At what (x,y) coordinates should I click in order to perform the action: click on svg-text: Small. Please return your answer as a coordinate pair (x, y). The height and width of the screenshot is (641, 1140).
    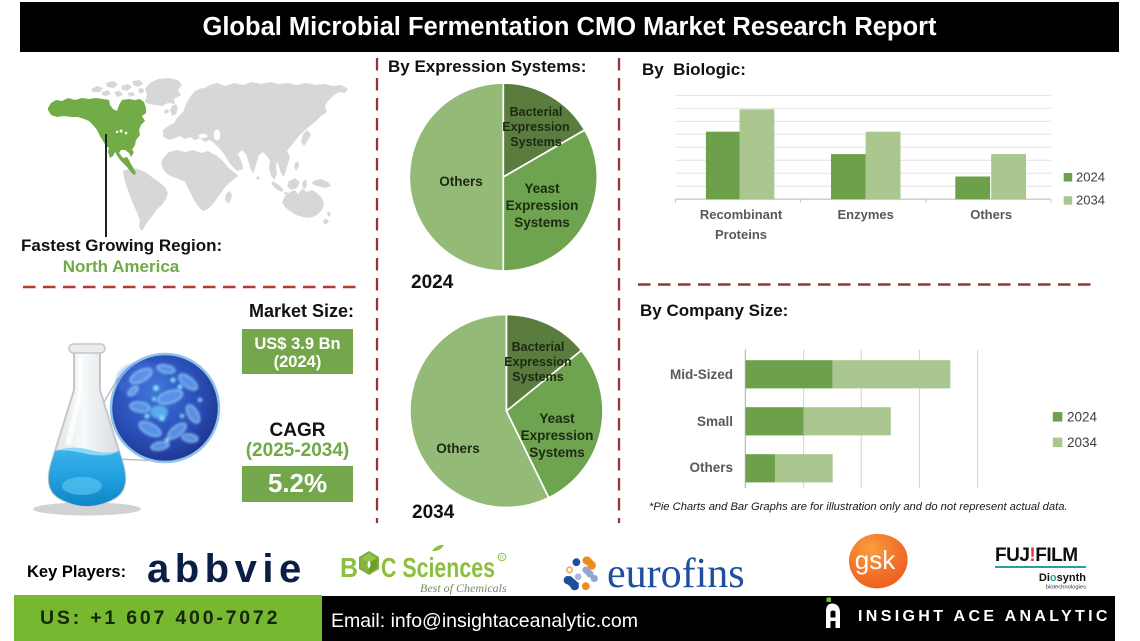
    Looking at the image, I should click on (715, 421).